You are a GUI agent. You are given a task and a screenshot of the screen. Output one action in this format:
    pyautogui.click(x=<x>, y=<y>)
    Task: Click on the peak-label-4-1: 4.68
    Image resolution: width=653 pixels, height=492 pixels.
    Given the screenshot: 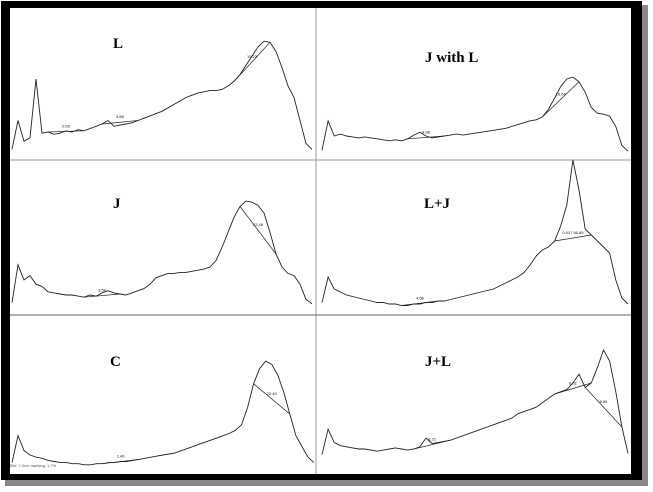 What is the action you would take?
    pyautogui.click(x=420, y=297)
    